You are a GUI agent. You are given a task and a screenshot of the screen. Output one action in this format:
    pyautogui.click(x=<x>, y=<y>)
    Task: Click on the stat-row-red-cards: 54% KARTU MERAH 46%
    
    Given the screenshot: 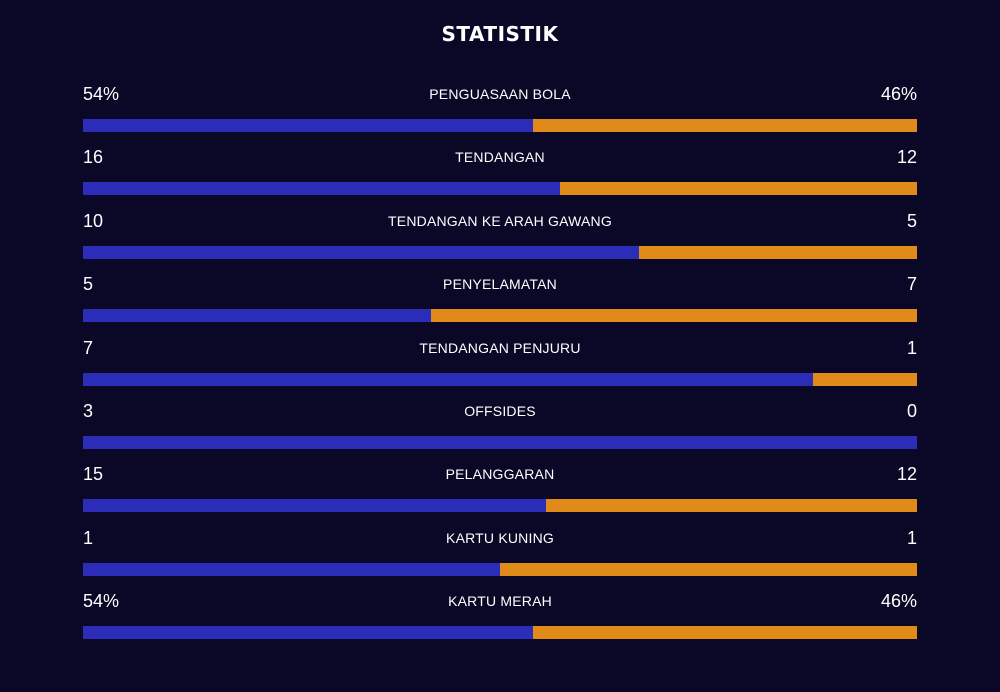 What is the action you would take?
    pyautogui.click(x=500, y=618)
    